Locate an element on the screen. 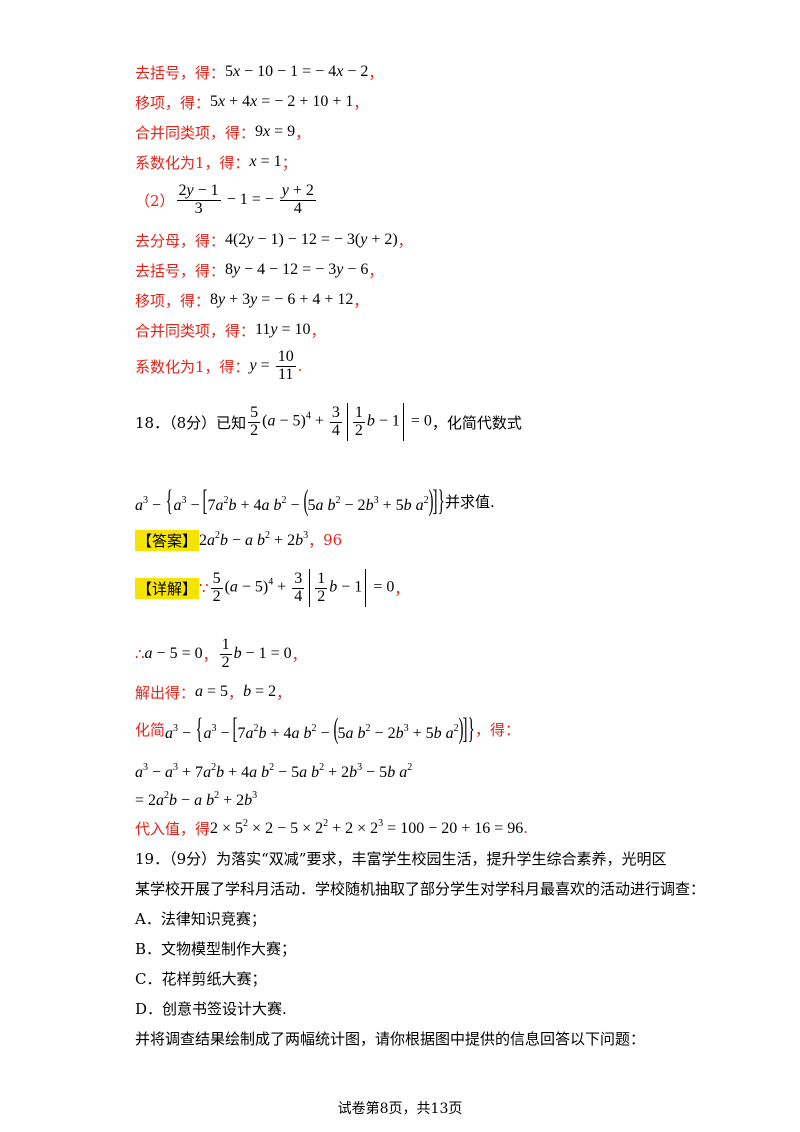 Image resolution: width=800 pixels, height=1132 pixels. detail-tag: 【详解】 is located at coordinates (167, 588).